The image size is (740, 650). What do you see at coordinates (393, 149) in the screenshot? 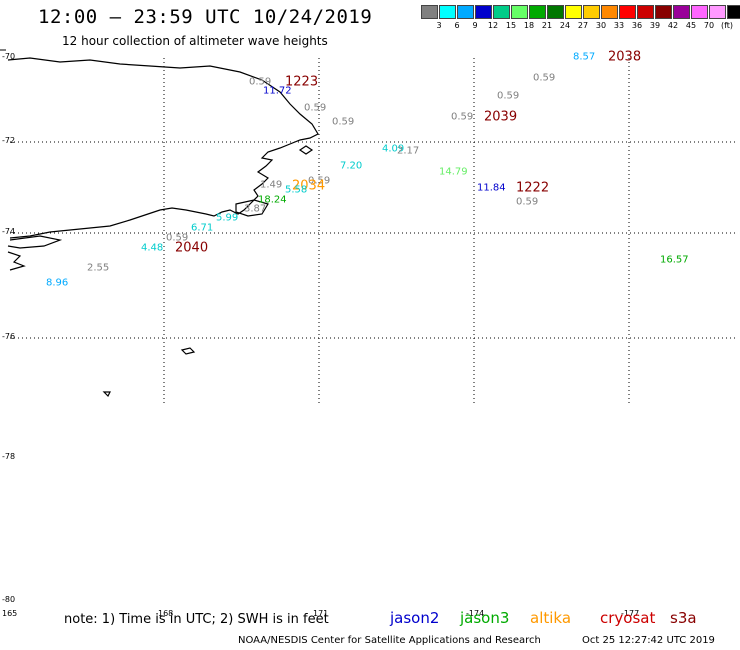
I see `wave-height-label: 4.09` at bounding box center [393, 149].